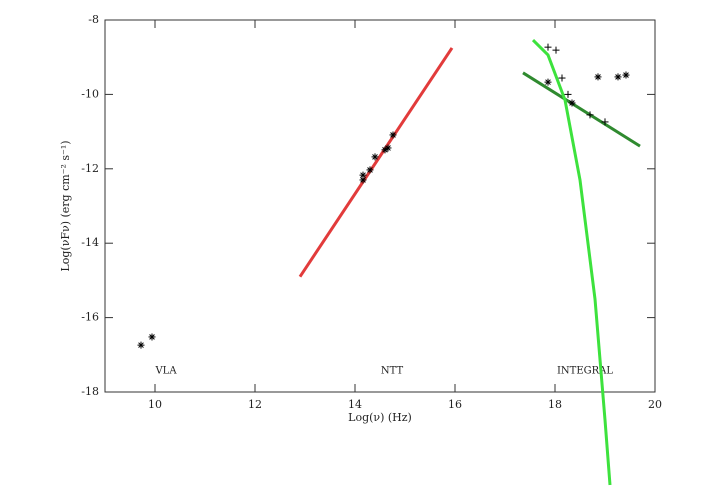  What do you see at coordinates (65, 205) in the screenshot?
I see `y-axis-label: Log(νFν) (erg cm⁻² s⁻¹)` at bounding box center [65, 205].